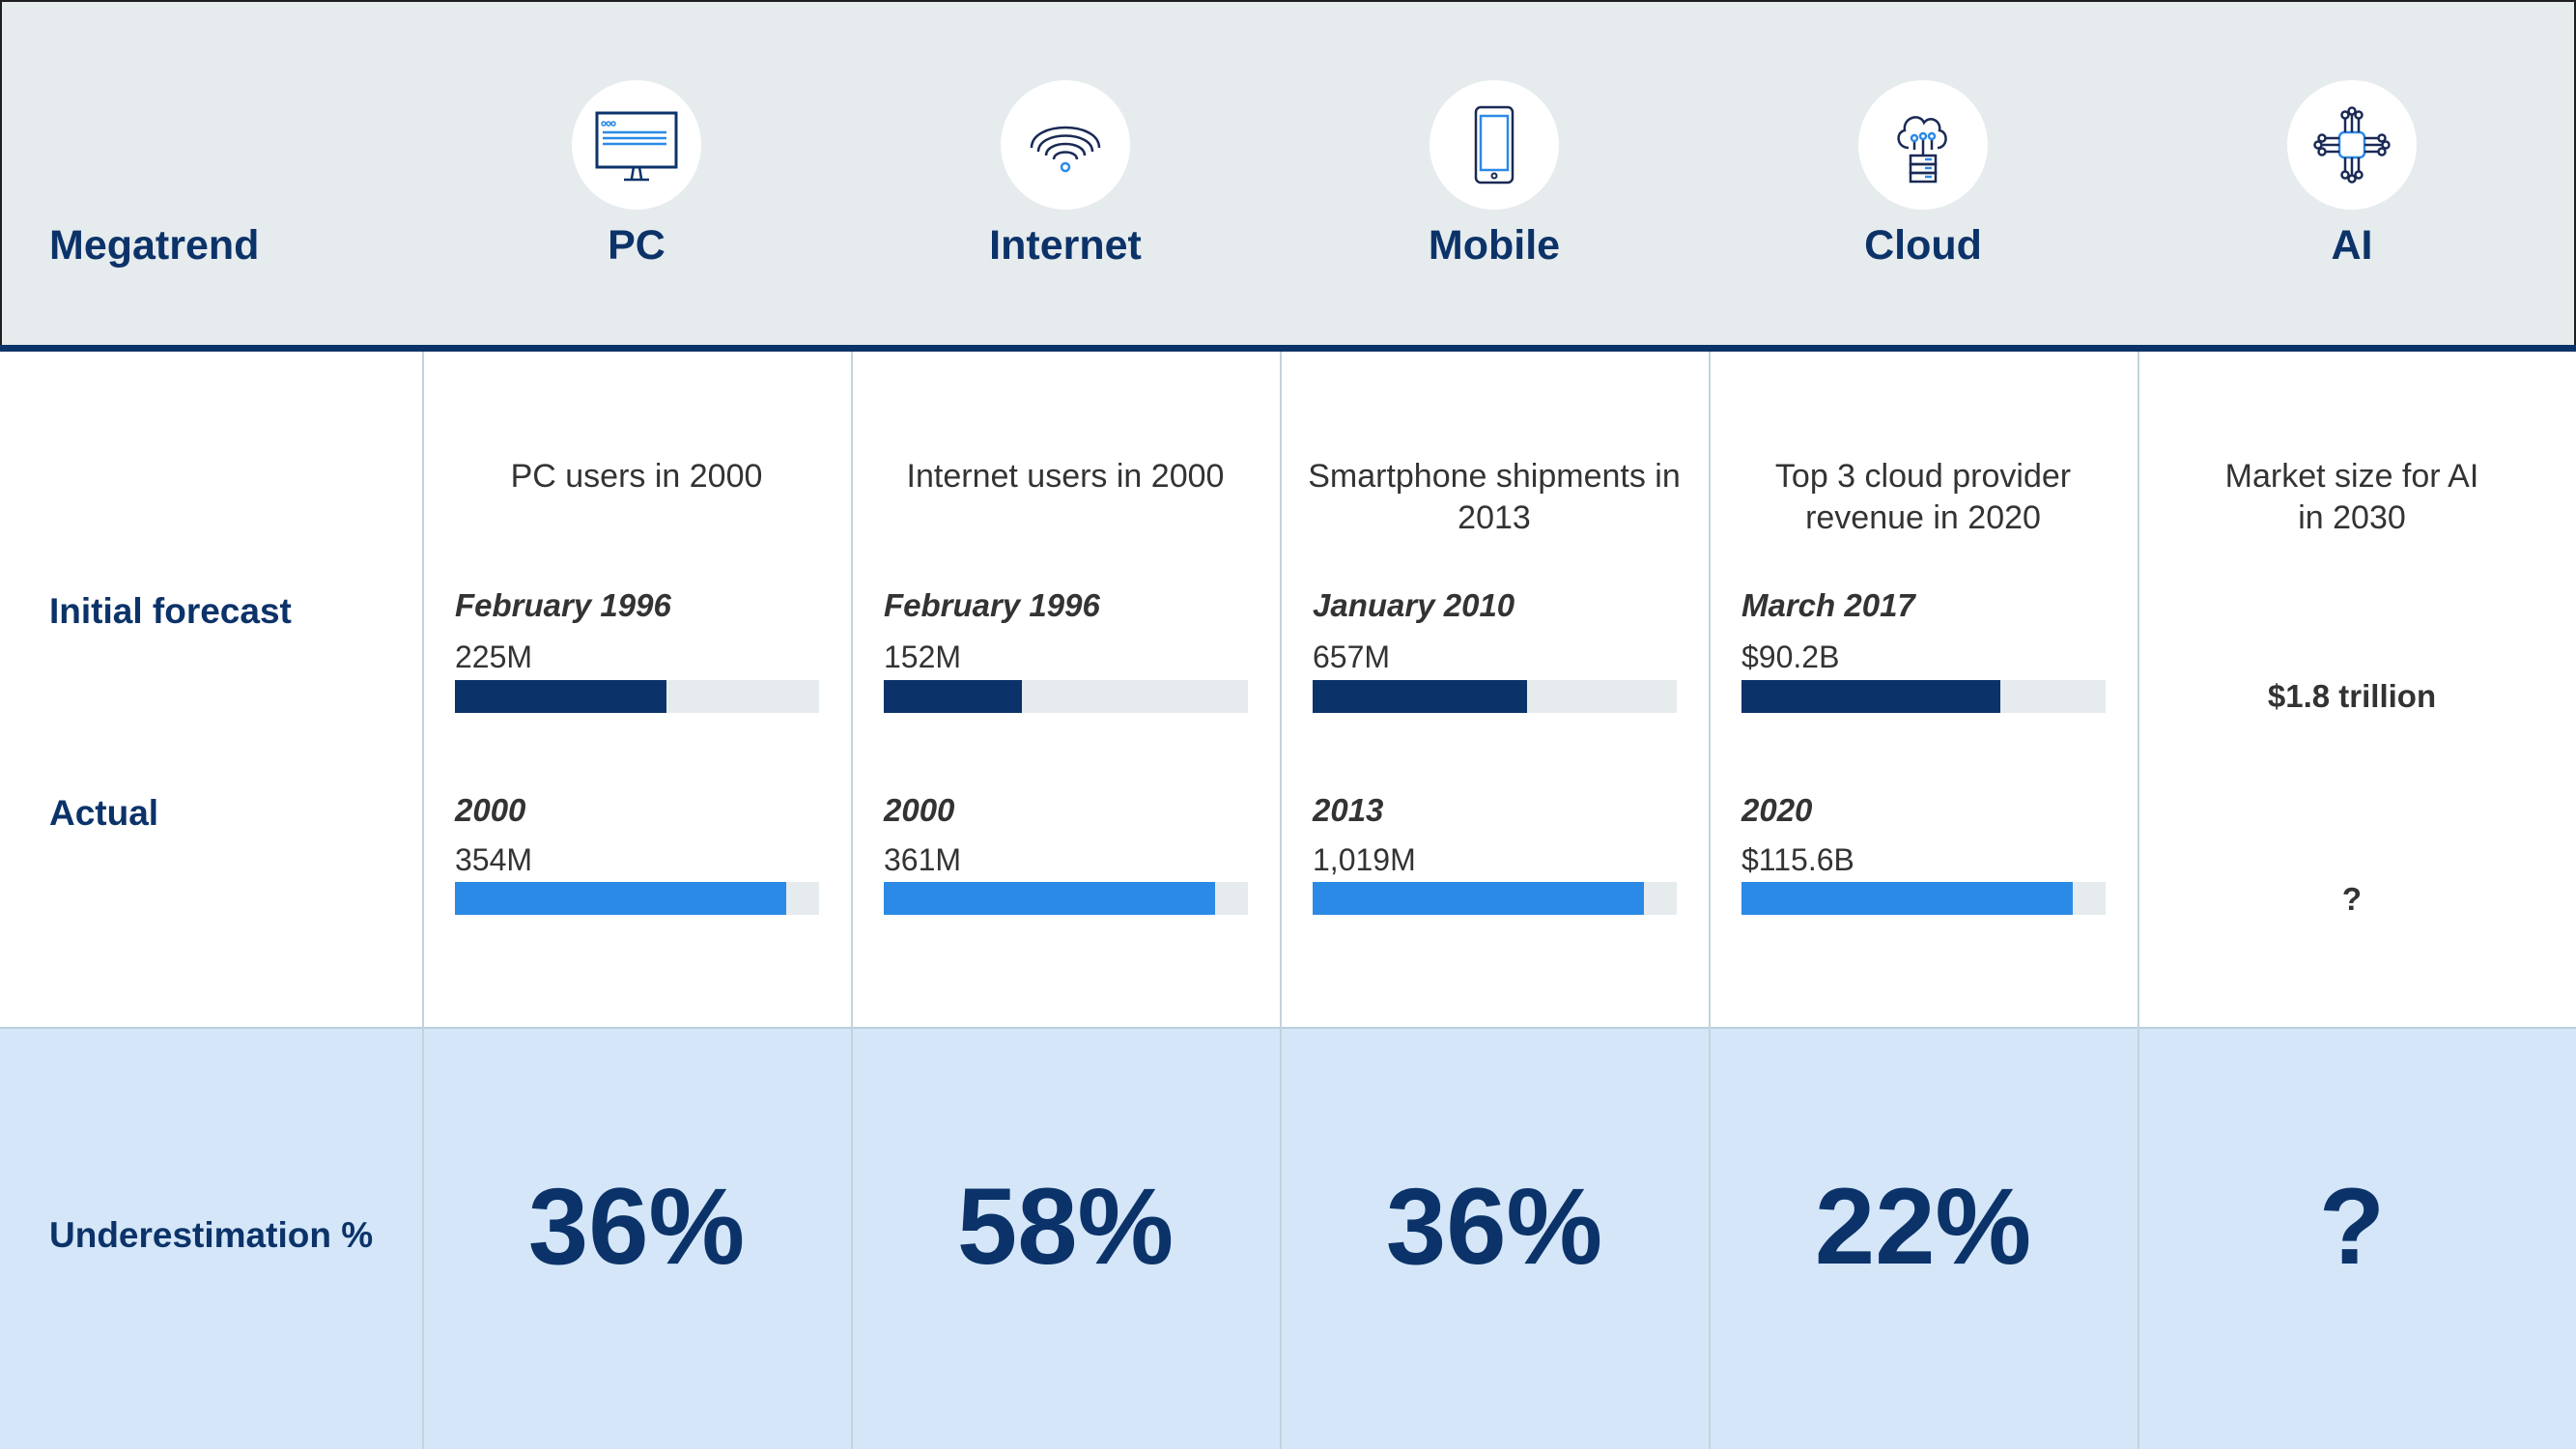 The width and height of the screenshot is (2576, 1449). What do you see at coordinates (2352, 696) in the screenshot?
I see `ai-forecast-value: $1.8 trillion` at bounding box center [2352, 696].